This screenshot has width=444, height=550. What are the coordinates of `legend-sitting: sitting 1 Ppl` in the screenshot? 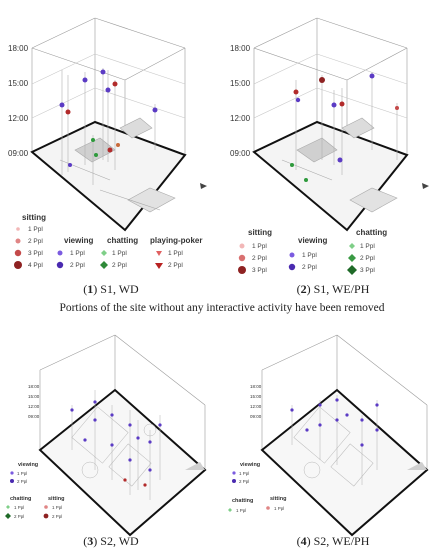 It's located at (276, 503).